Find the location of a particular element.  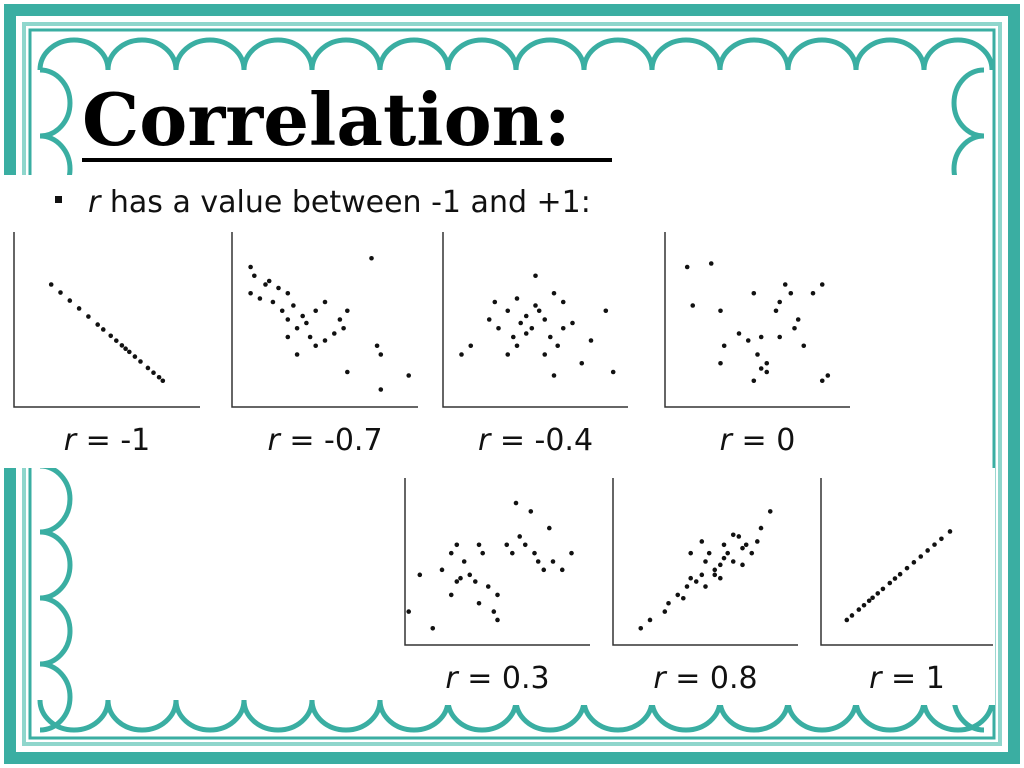

label-text: = -1 is located at coordinates (113, 440).